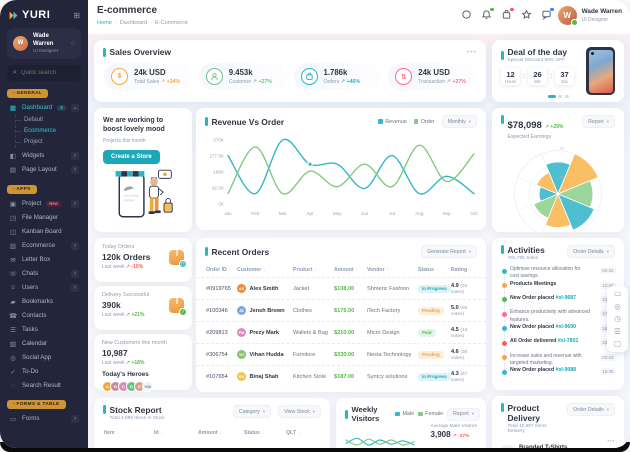  What do you see at coordinates (365, 414) in the screenshot?
I see `weekly-visitors-title: Weekly Visitors` at bounding box center [365, 414].